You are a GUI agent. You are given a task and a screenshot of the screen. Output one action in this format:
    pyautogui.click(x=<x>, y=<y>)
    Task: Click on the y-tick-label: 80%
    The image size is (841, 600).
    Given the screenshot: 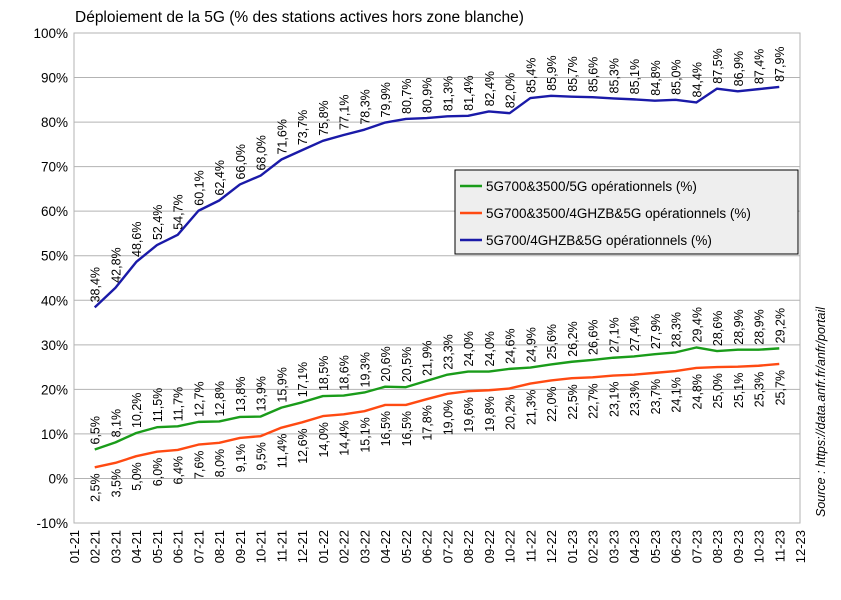 What is the action you would take?
    pyautogui.click(x=54, y=122)
    